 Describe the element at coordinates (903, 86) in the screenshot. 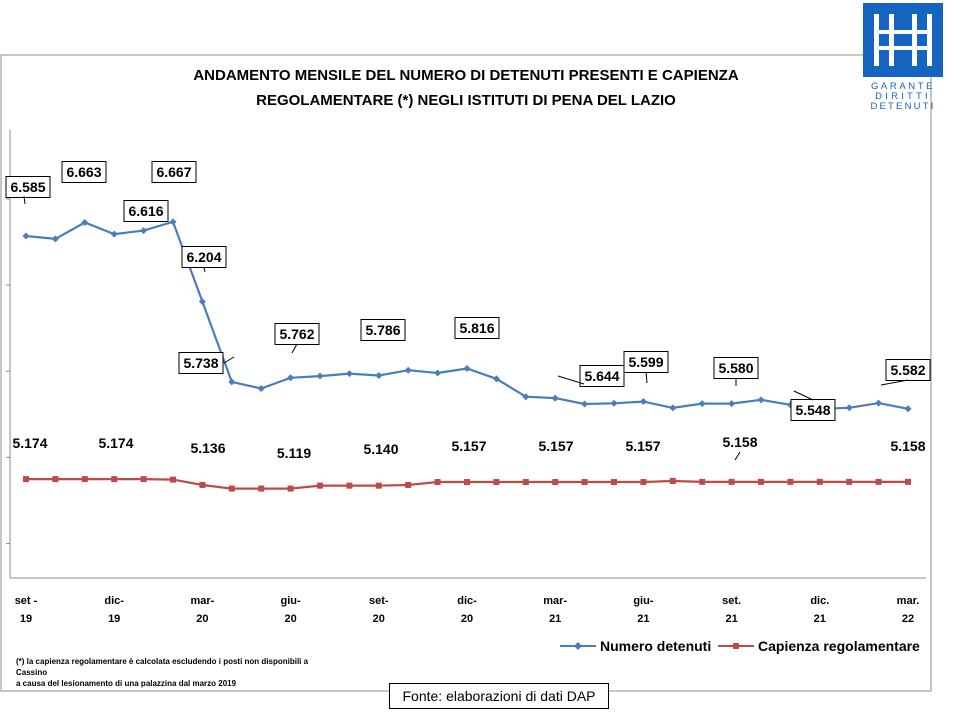

I see `logo-text-garante: GARANTE` at that location.